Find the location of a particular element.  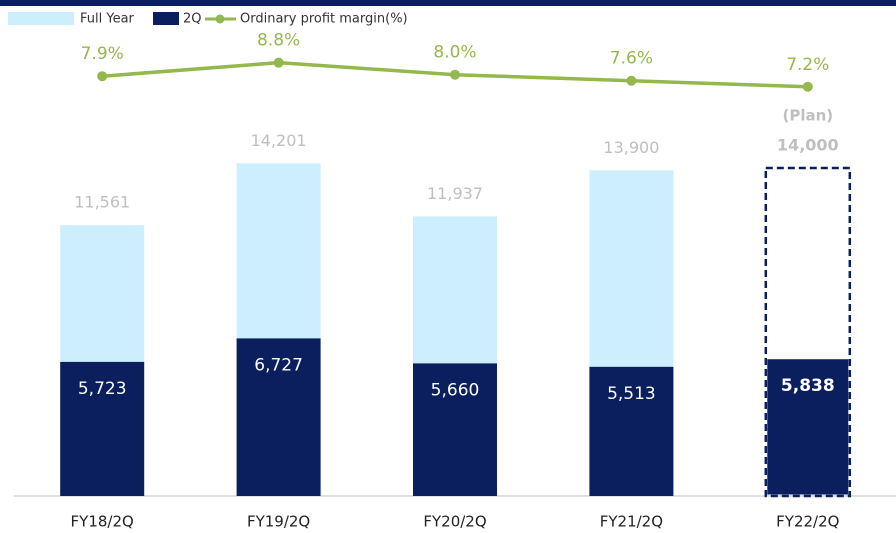

data-label: 7.9% is located at coordinates (102, 54).